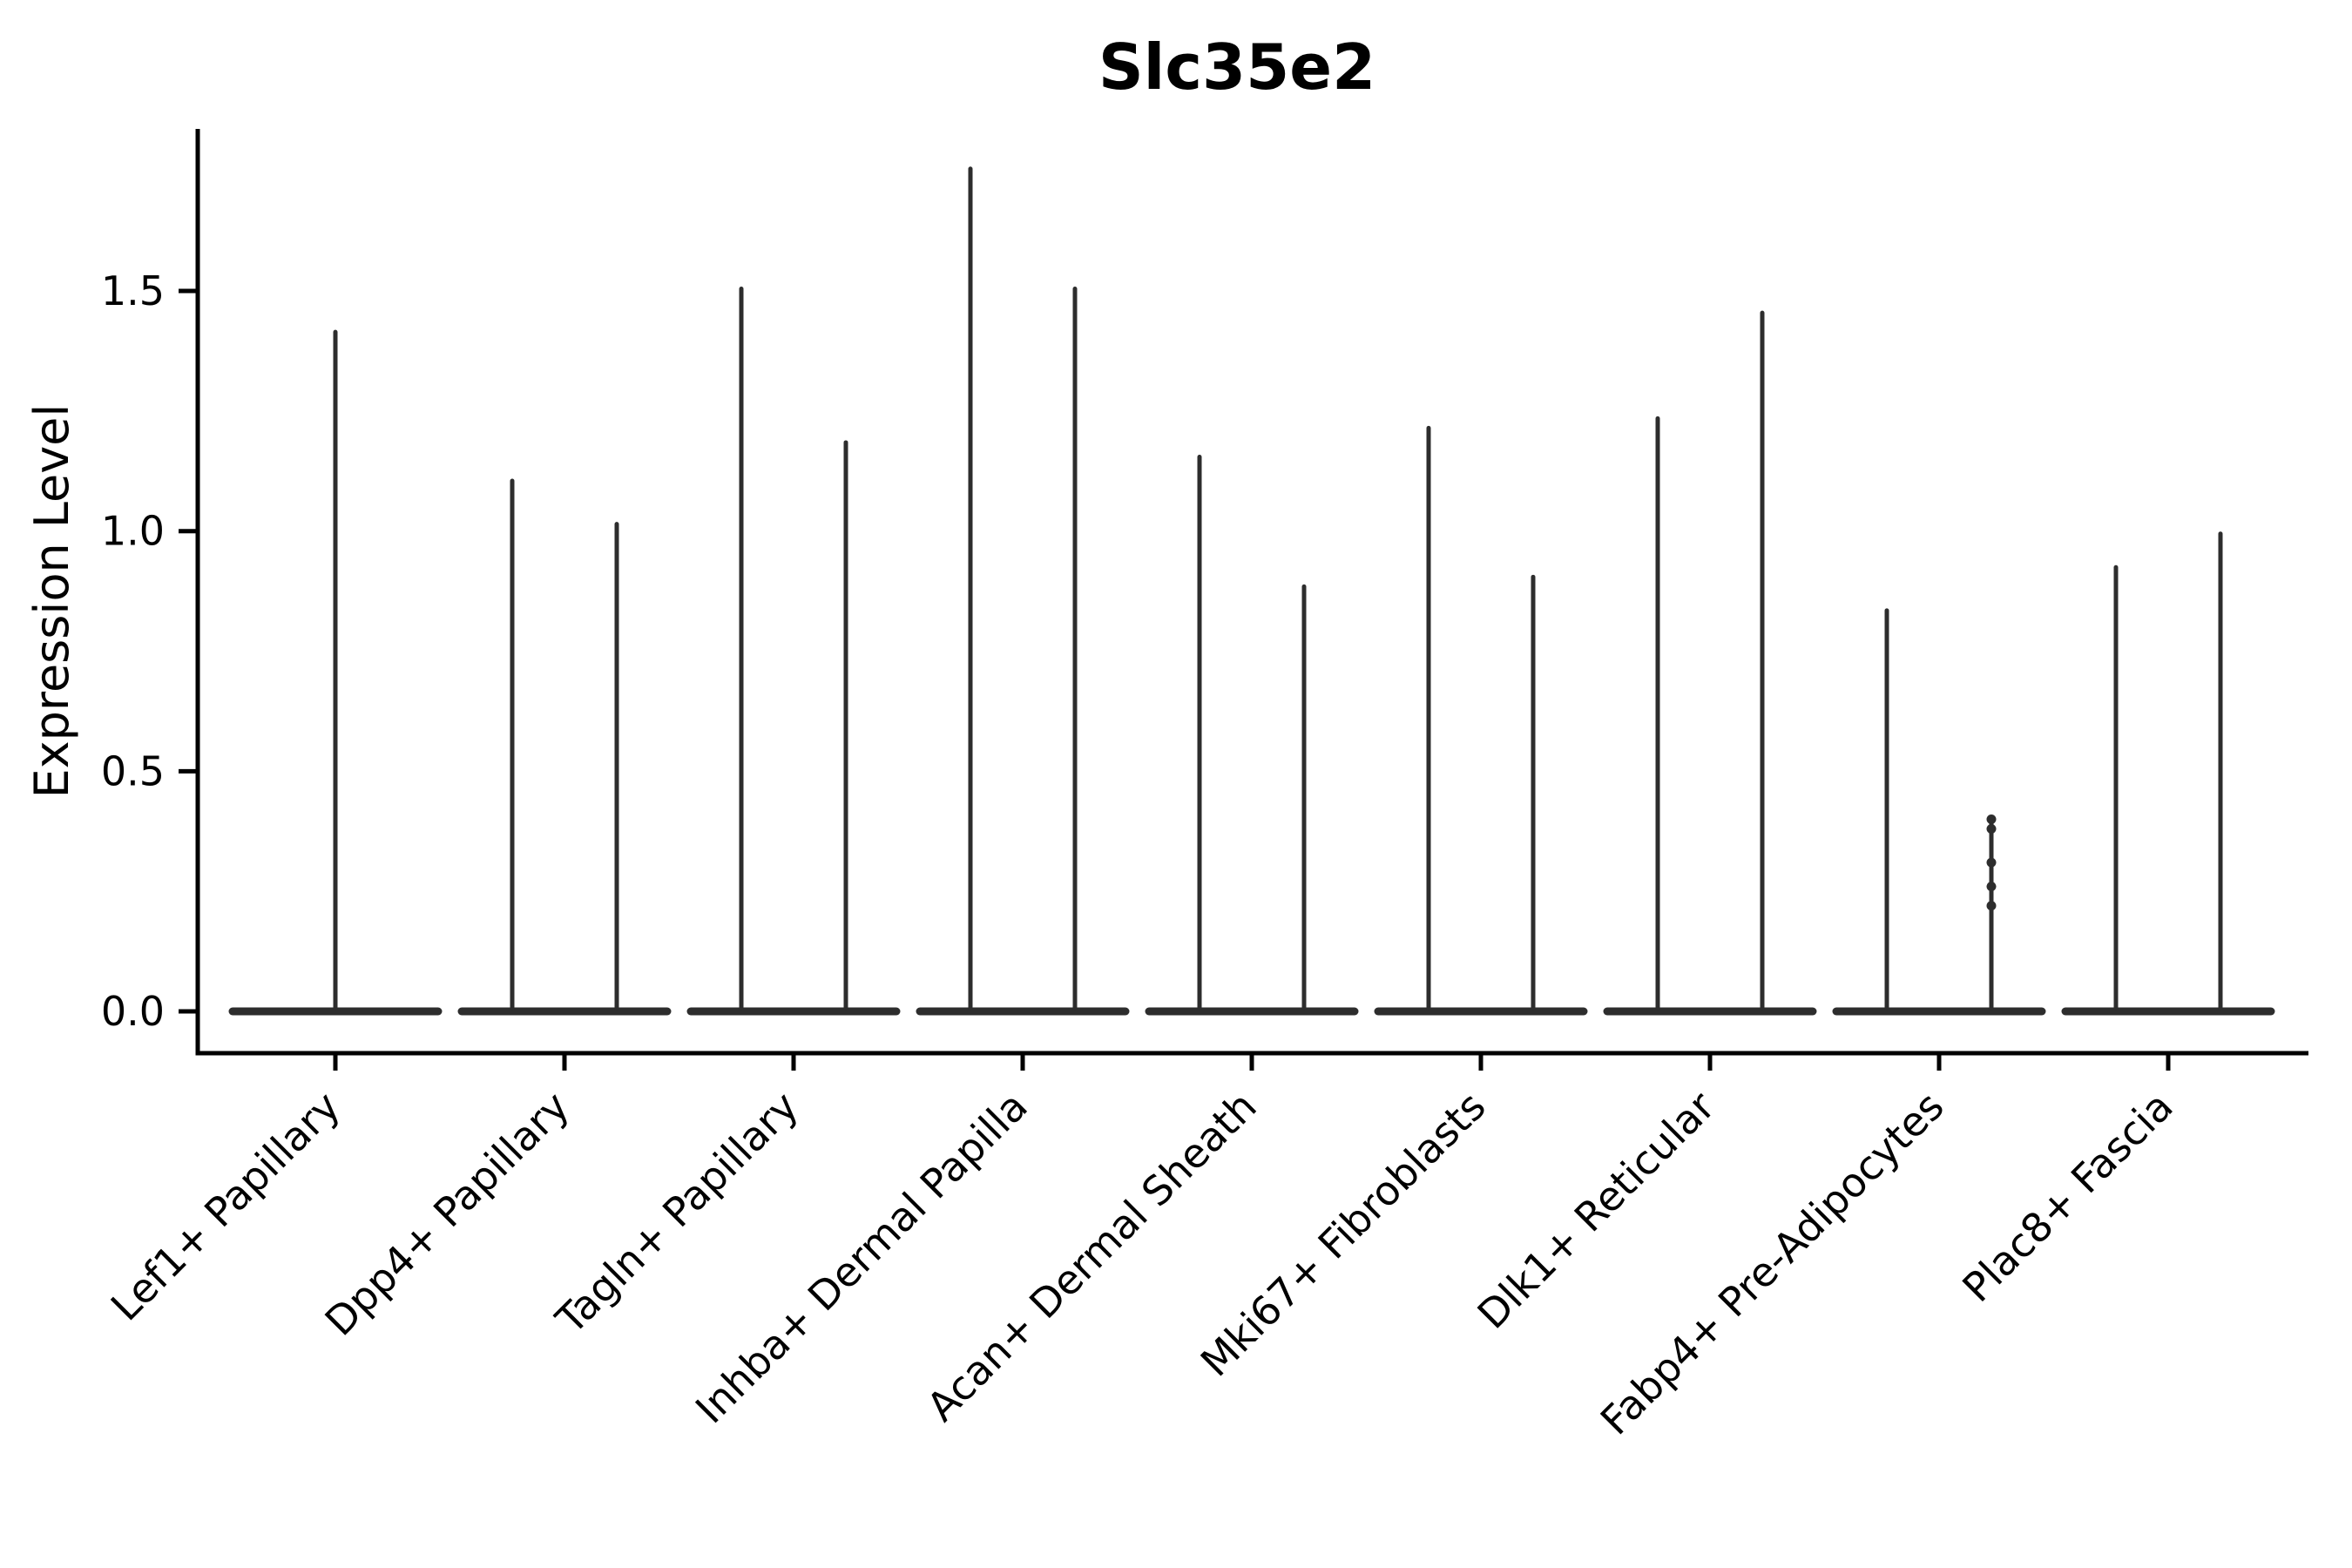 The height and width of the screenshot is (1568, 2352). Describe the element at coordinates (225, 1206) in the screenshot. I see `x-tick-label: Lef1+ Papillary` at that location.